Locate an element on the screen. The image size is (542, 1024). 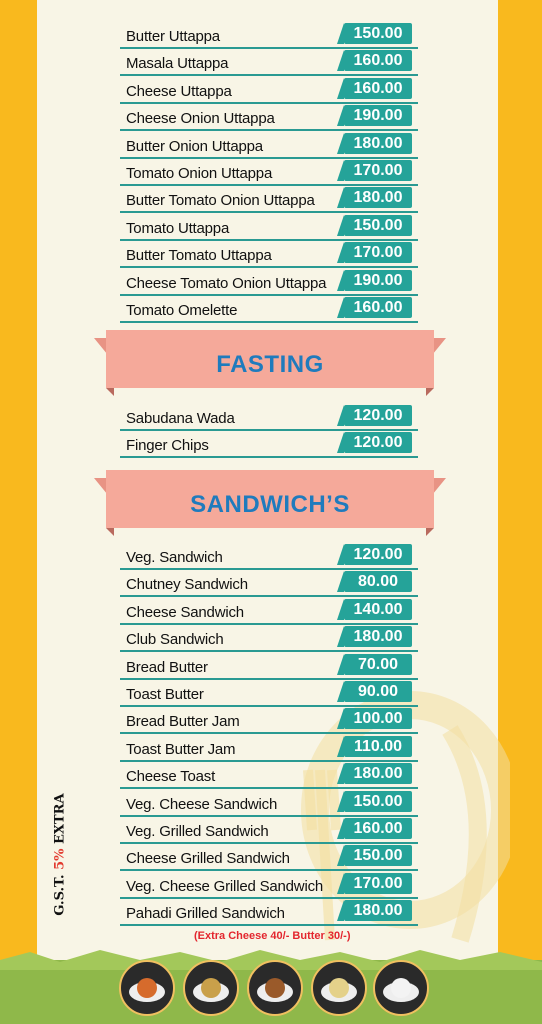
extra-note: (Extra Cheese 40/- Butter 30/-) is located at coordinates (272, 936).